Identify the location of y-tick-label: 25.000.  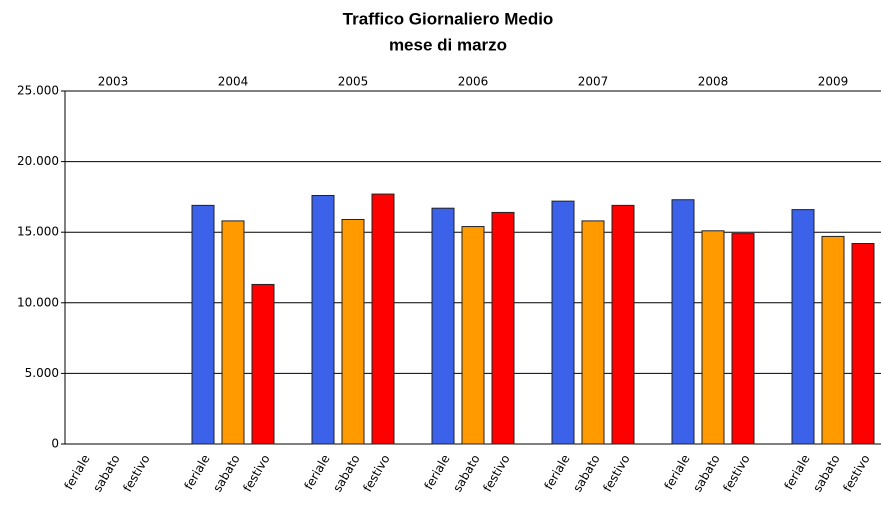
(38, 91).